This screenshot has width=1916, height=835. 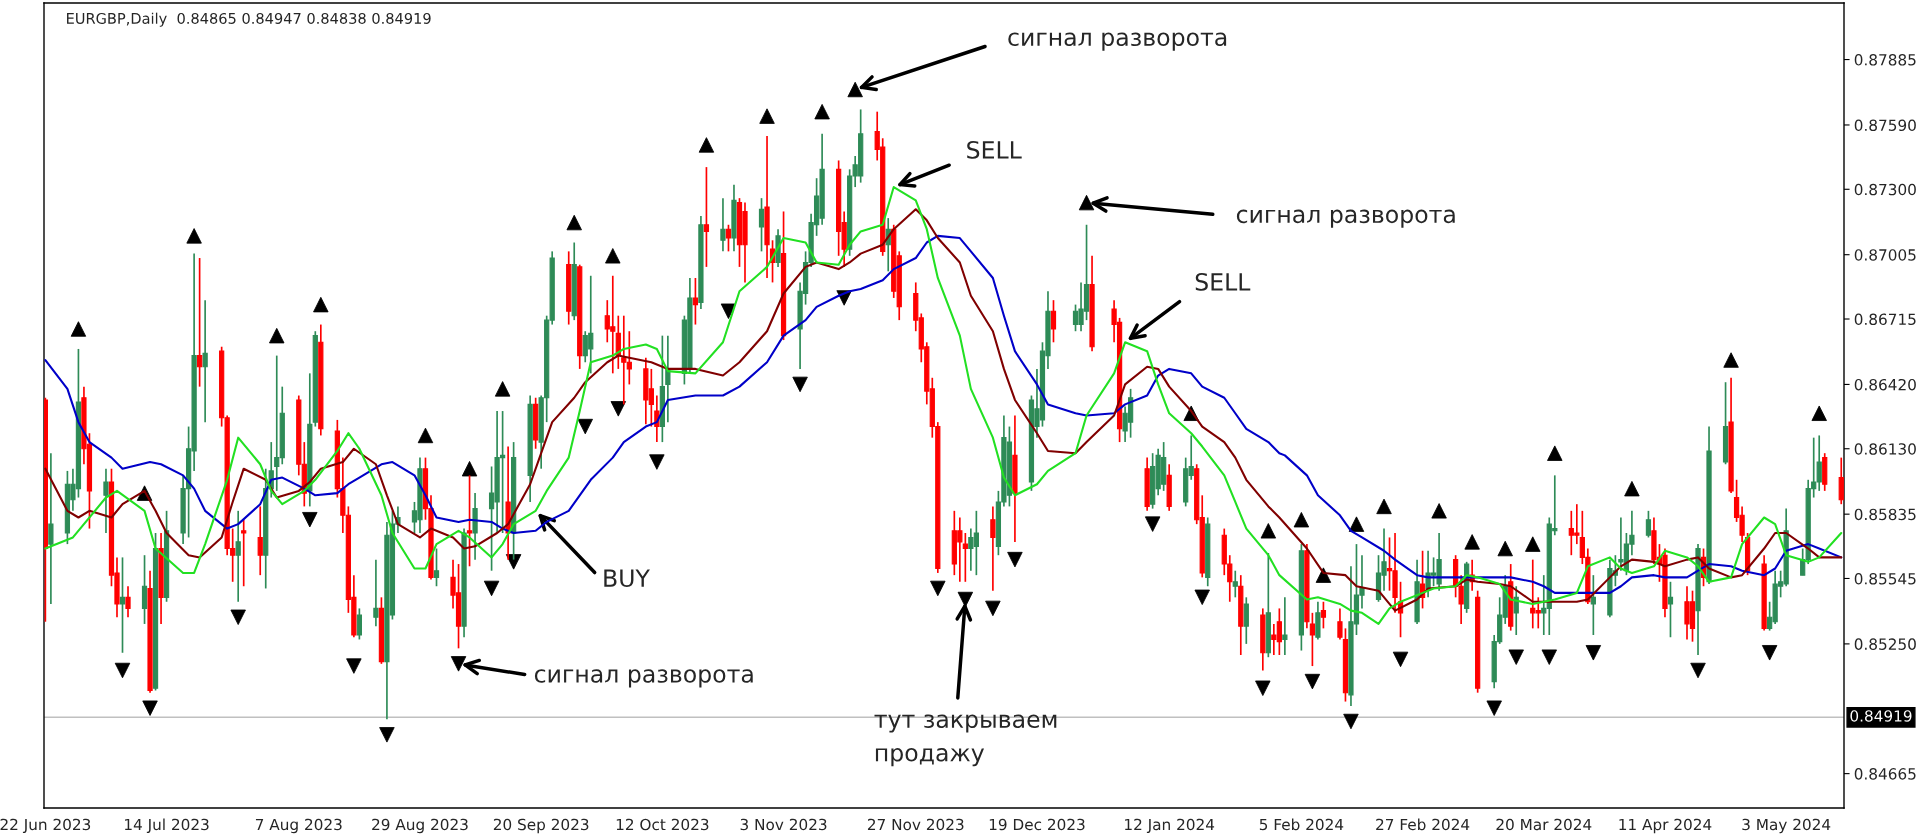 What do you see at coordinates (1544, 824) in the screenshot?
I see `x-tick-label: 20 Mar 2024` at bounding box center [1544, 824].